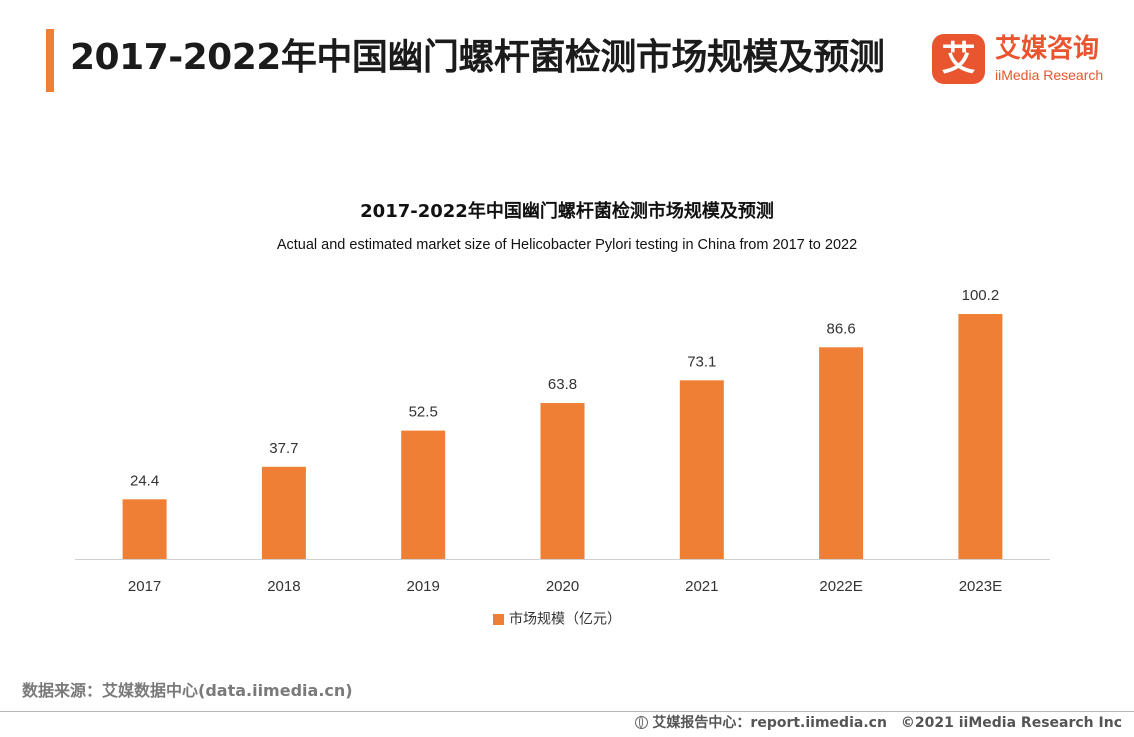 This screenshot has height=737, width=1134. I want to click on footer-divider, so click(567, 711).